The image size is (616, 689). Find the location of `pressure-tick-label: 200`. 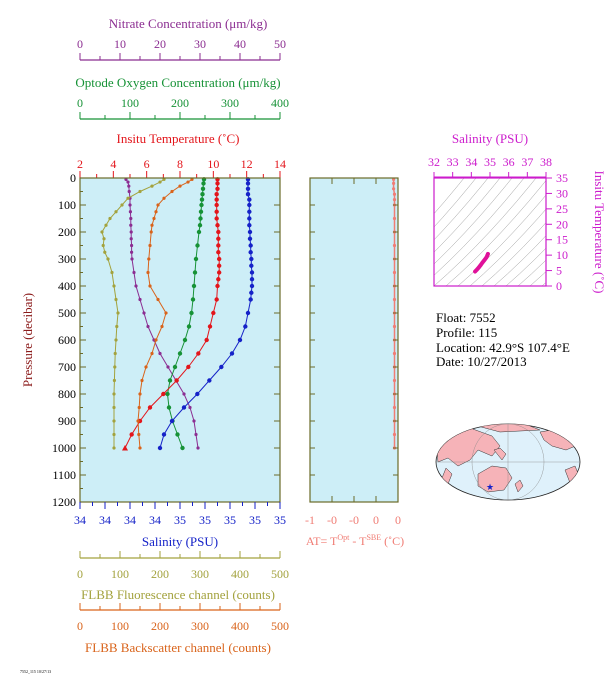

pressure-tick-label: 200 is located at coordinates (67, 232).